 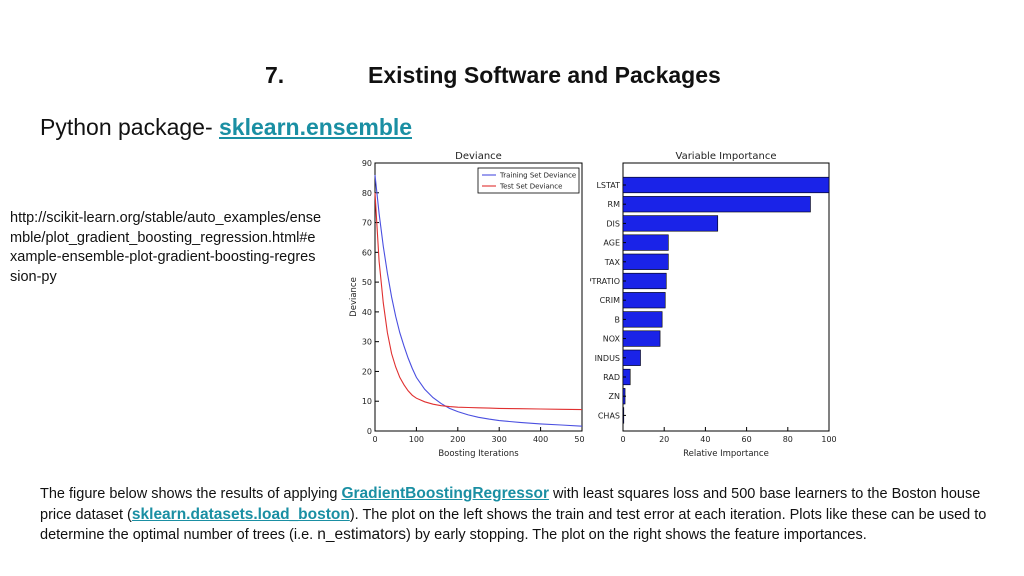 I want to click on package-line: Python package- sklearn.ensemble, so click(x=226, y=130).